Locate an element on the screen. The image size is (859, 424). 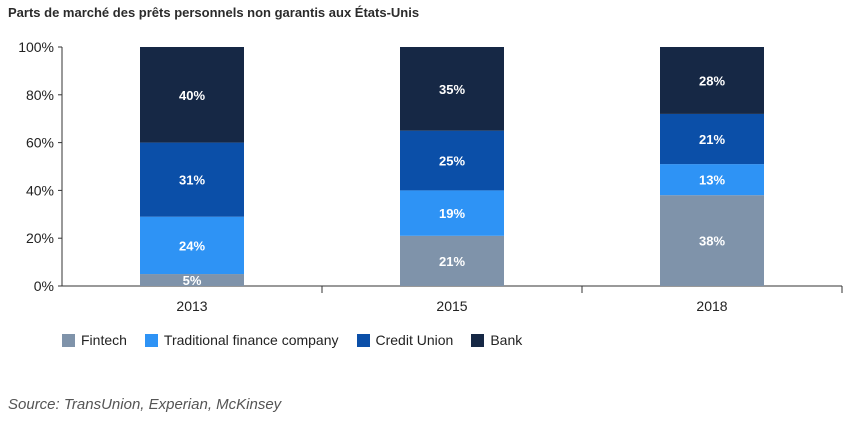
legend-item-bank: Bank is located at coordinates (496, 340).